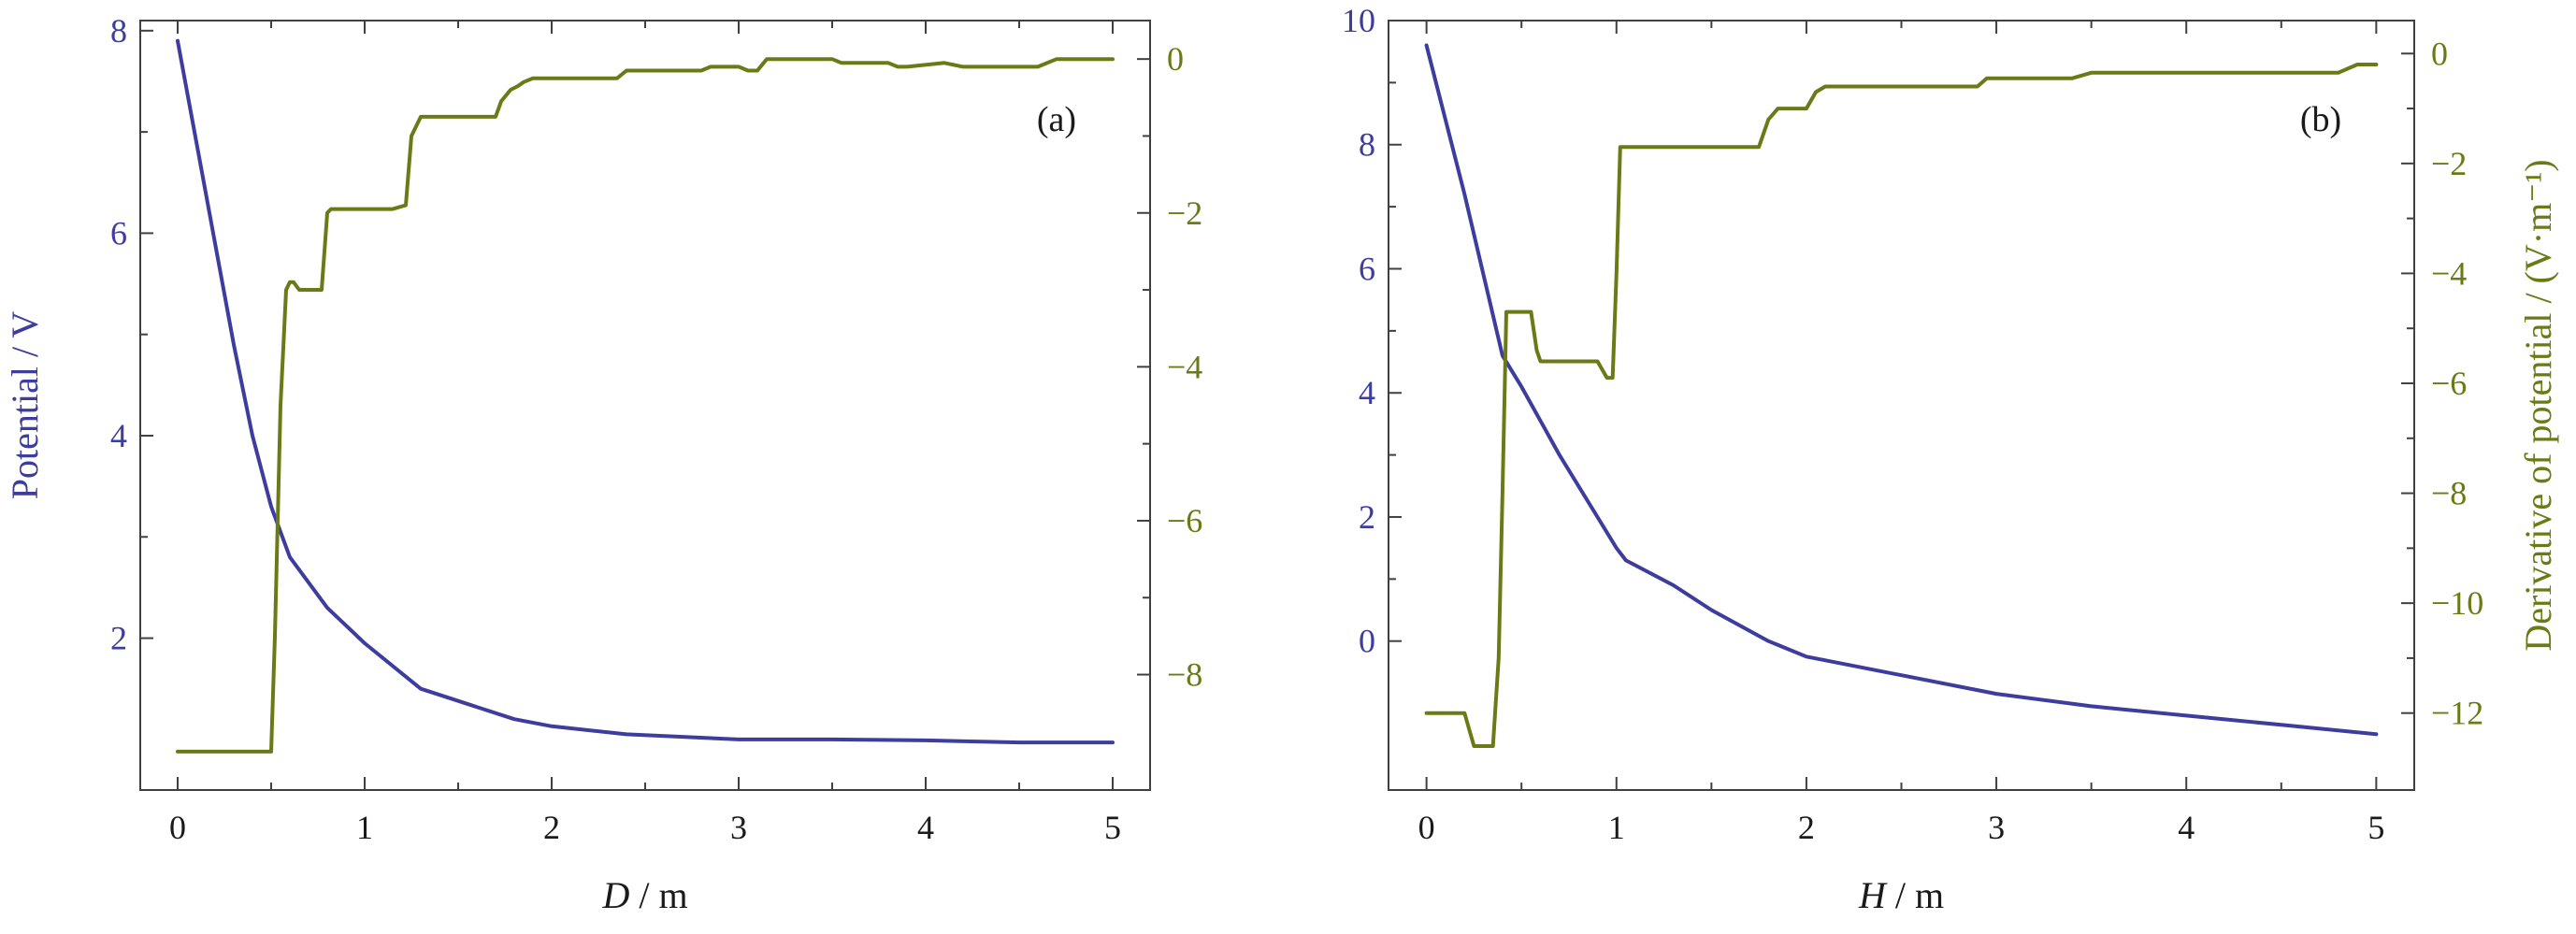 The image size is (2576, 934). What do you see at coordinates (2457, 714) in the screenshot?
I see `chart-b-y-right-tick-label: −12` at bounding box center [2457, 714].